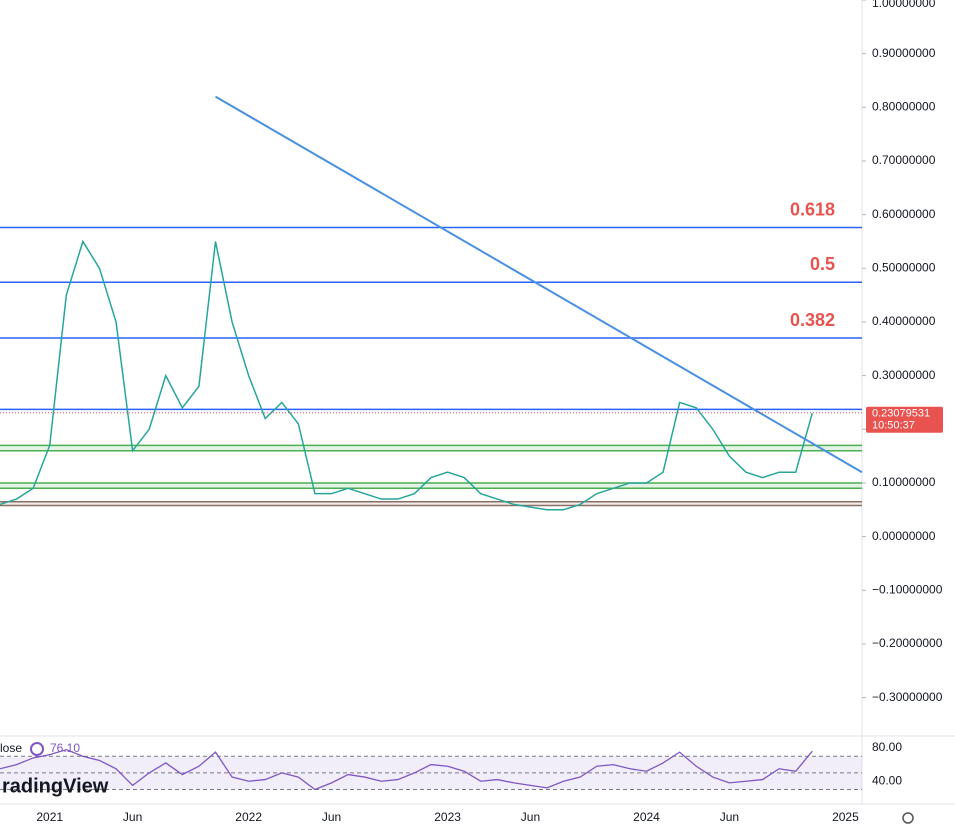  Describe the element at coordinates (908, 818) in the screenshot. I see `settings-icon` at that location.